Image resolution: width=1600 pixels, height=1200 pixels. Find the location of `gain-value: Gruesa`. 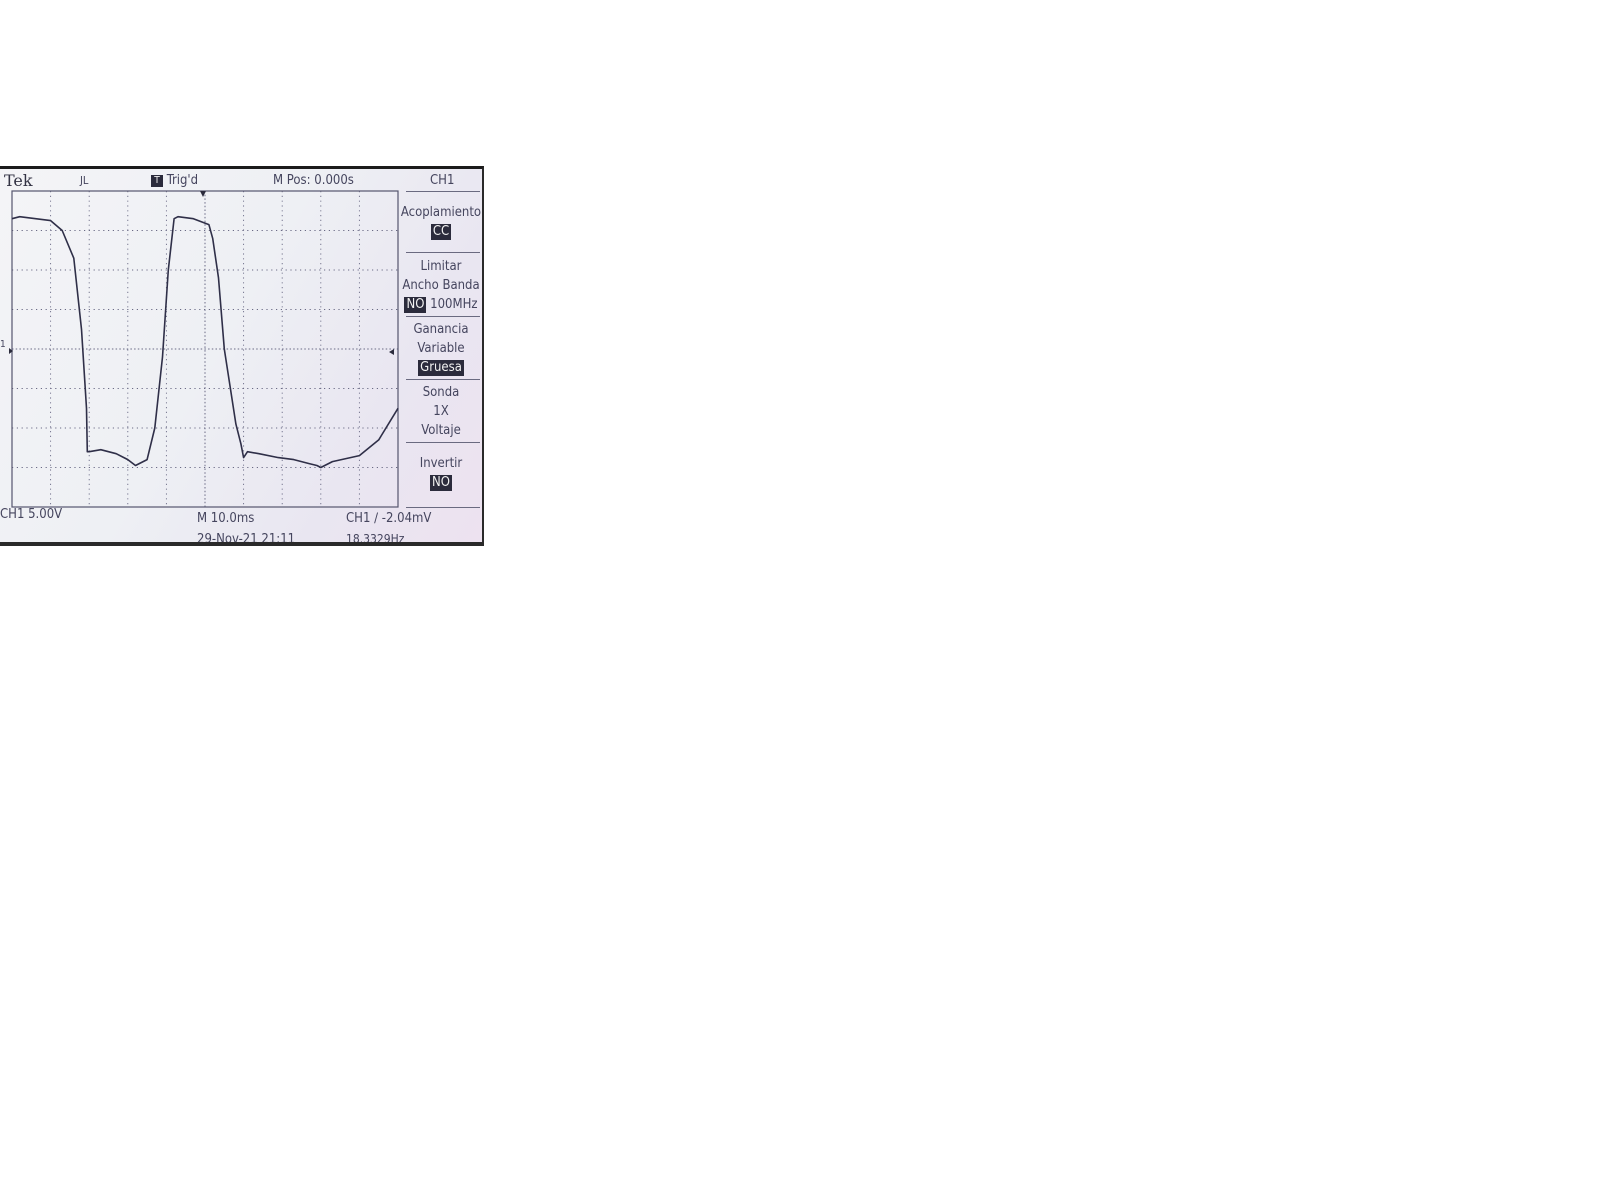

gain-value: Gruesa is located at coordinates (441, 368).